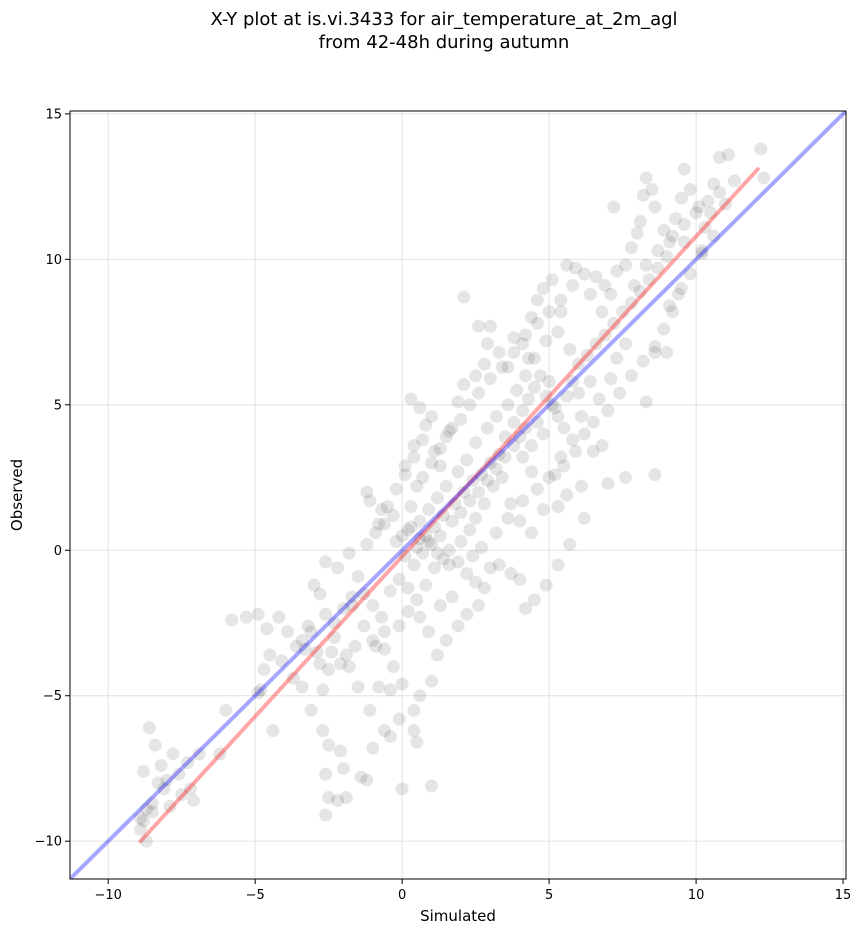  What do you see at coordinates (53, 114) in the screenshot?
I see `y-tick-label: 15` at bounding box center [53, 114].